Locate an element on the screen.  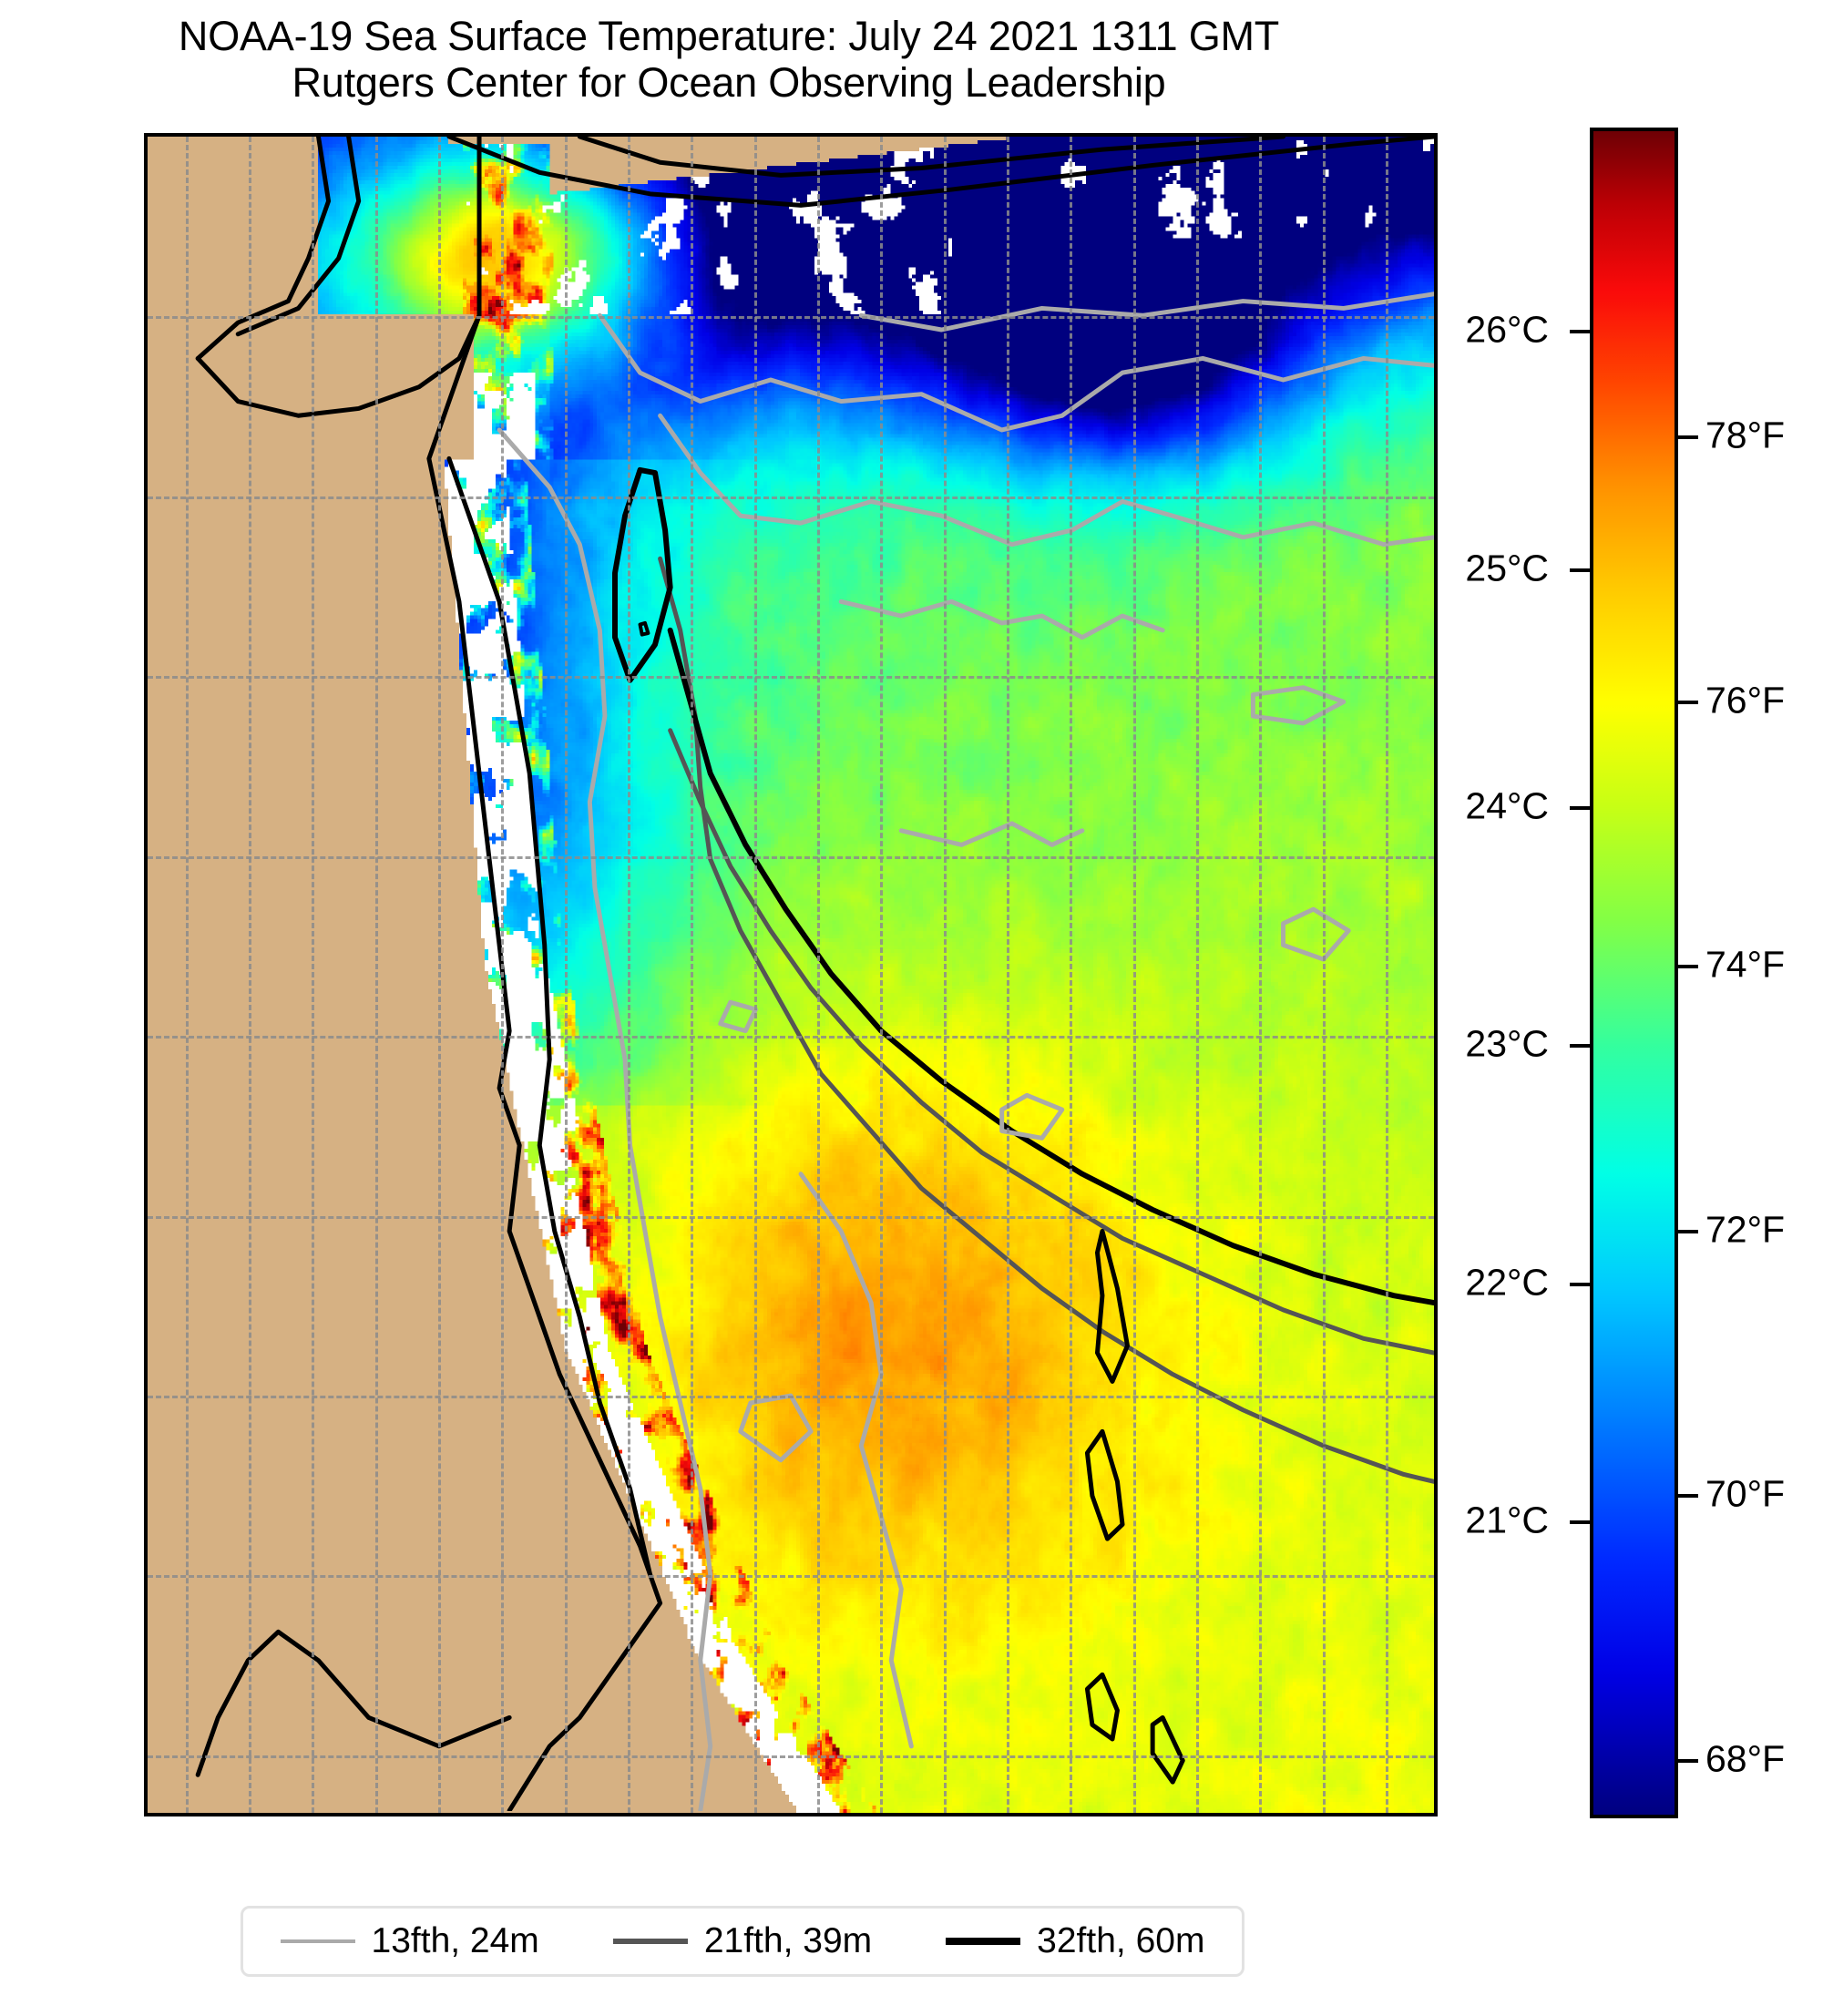
legend-item: 21fth, 39m is located at coordinates (742, 1941).